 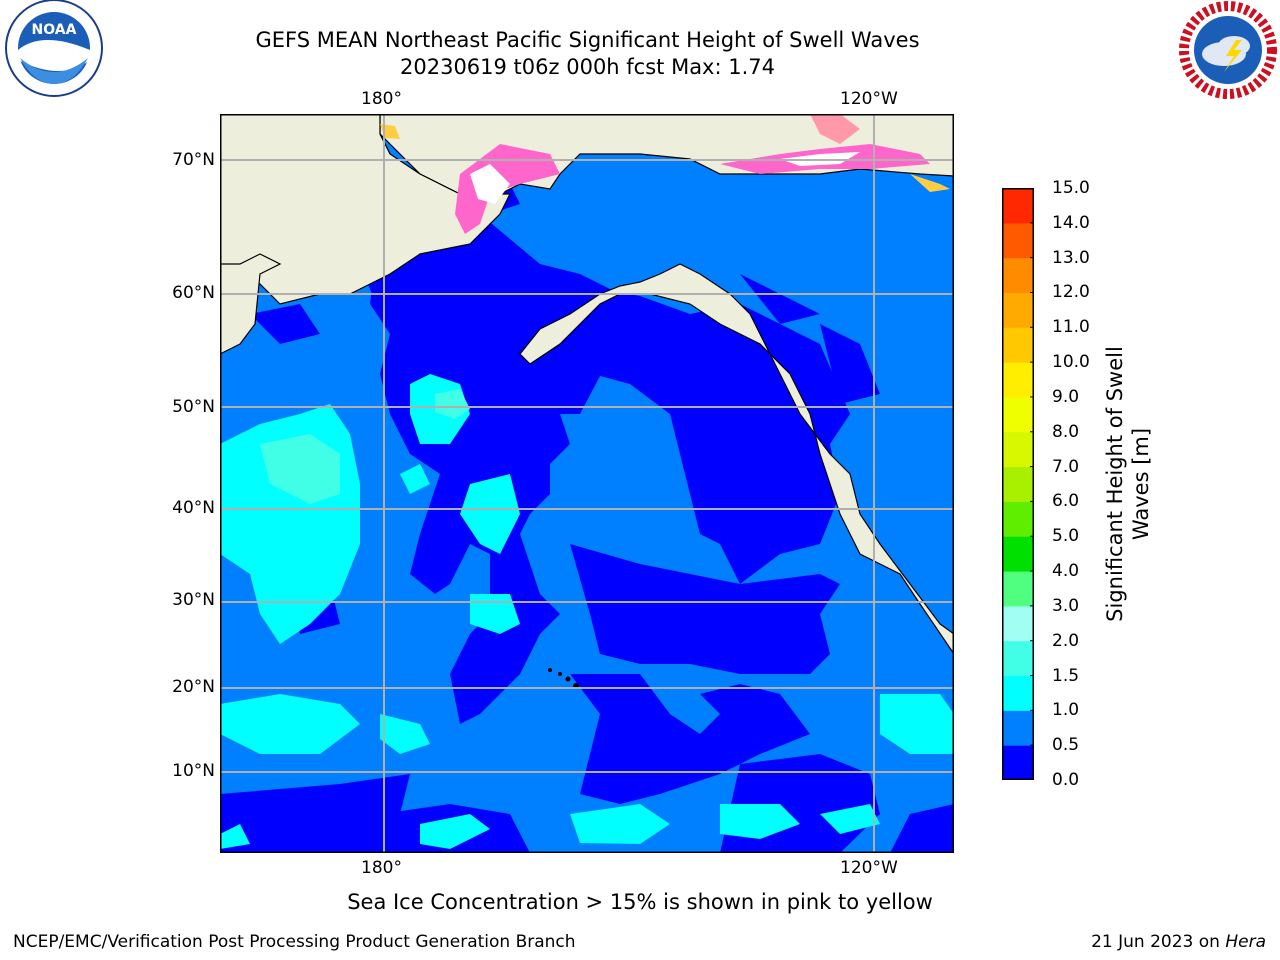 I want to click on lat-label-60n: 60°N, so click(x=193, y=293).